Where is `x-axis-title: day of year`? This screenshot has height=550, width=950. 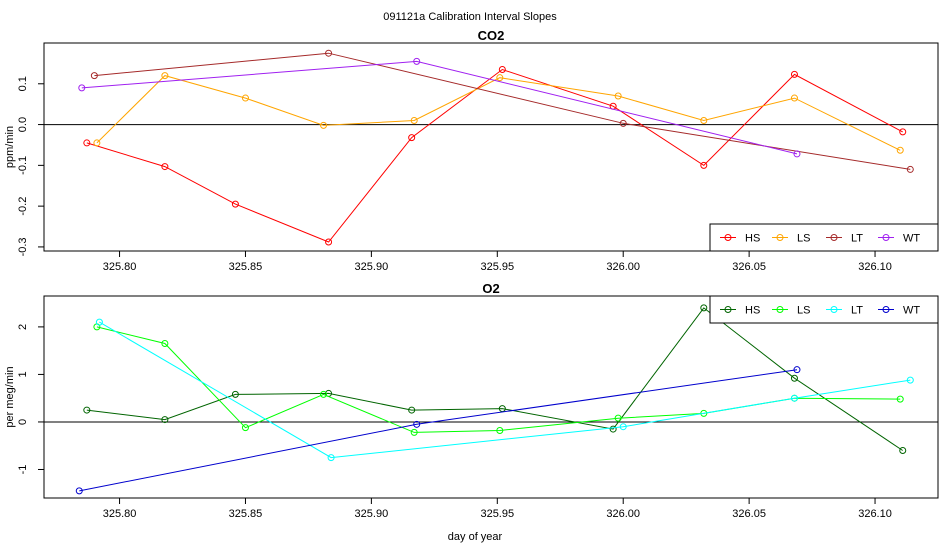
x-axis-title: day of year is located at coordinates (475, 537).